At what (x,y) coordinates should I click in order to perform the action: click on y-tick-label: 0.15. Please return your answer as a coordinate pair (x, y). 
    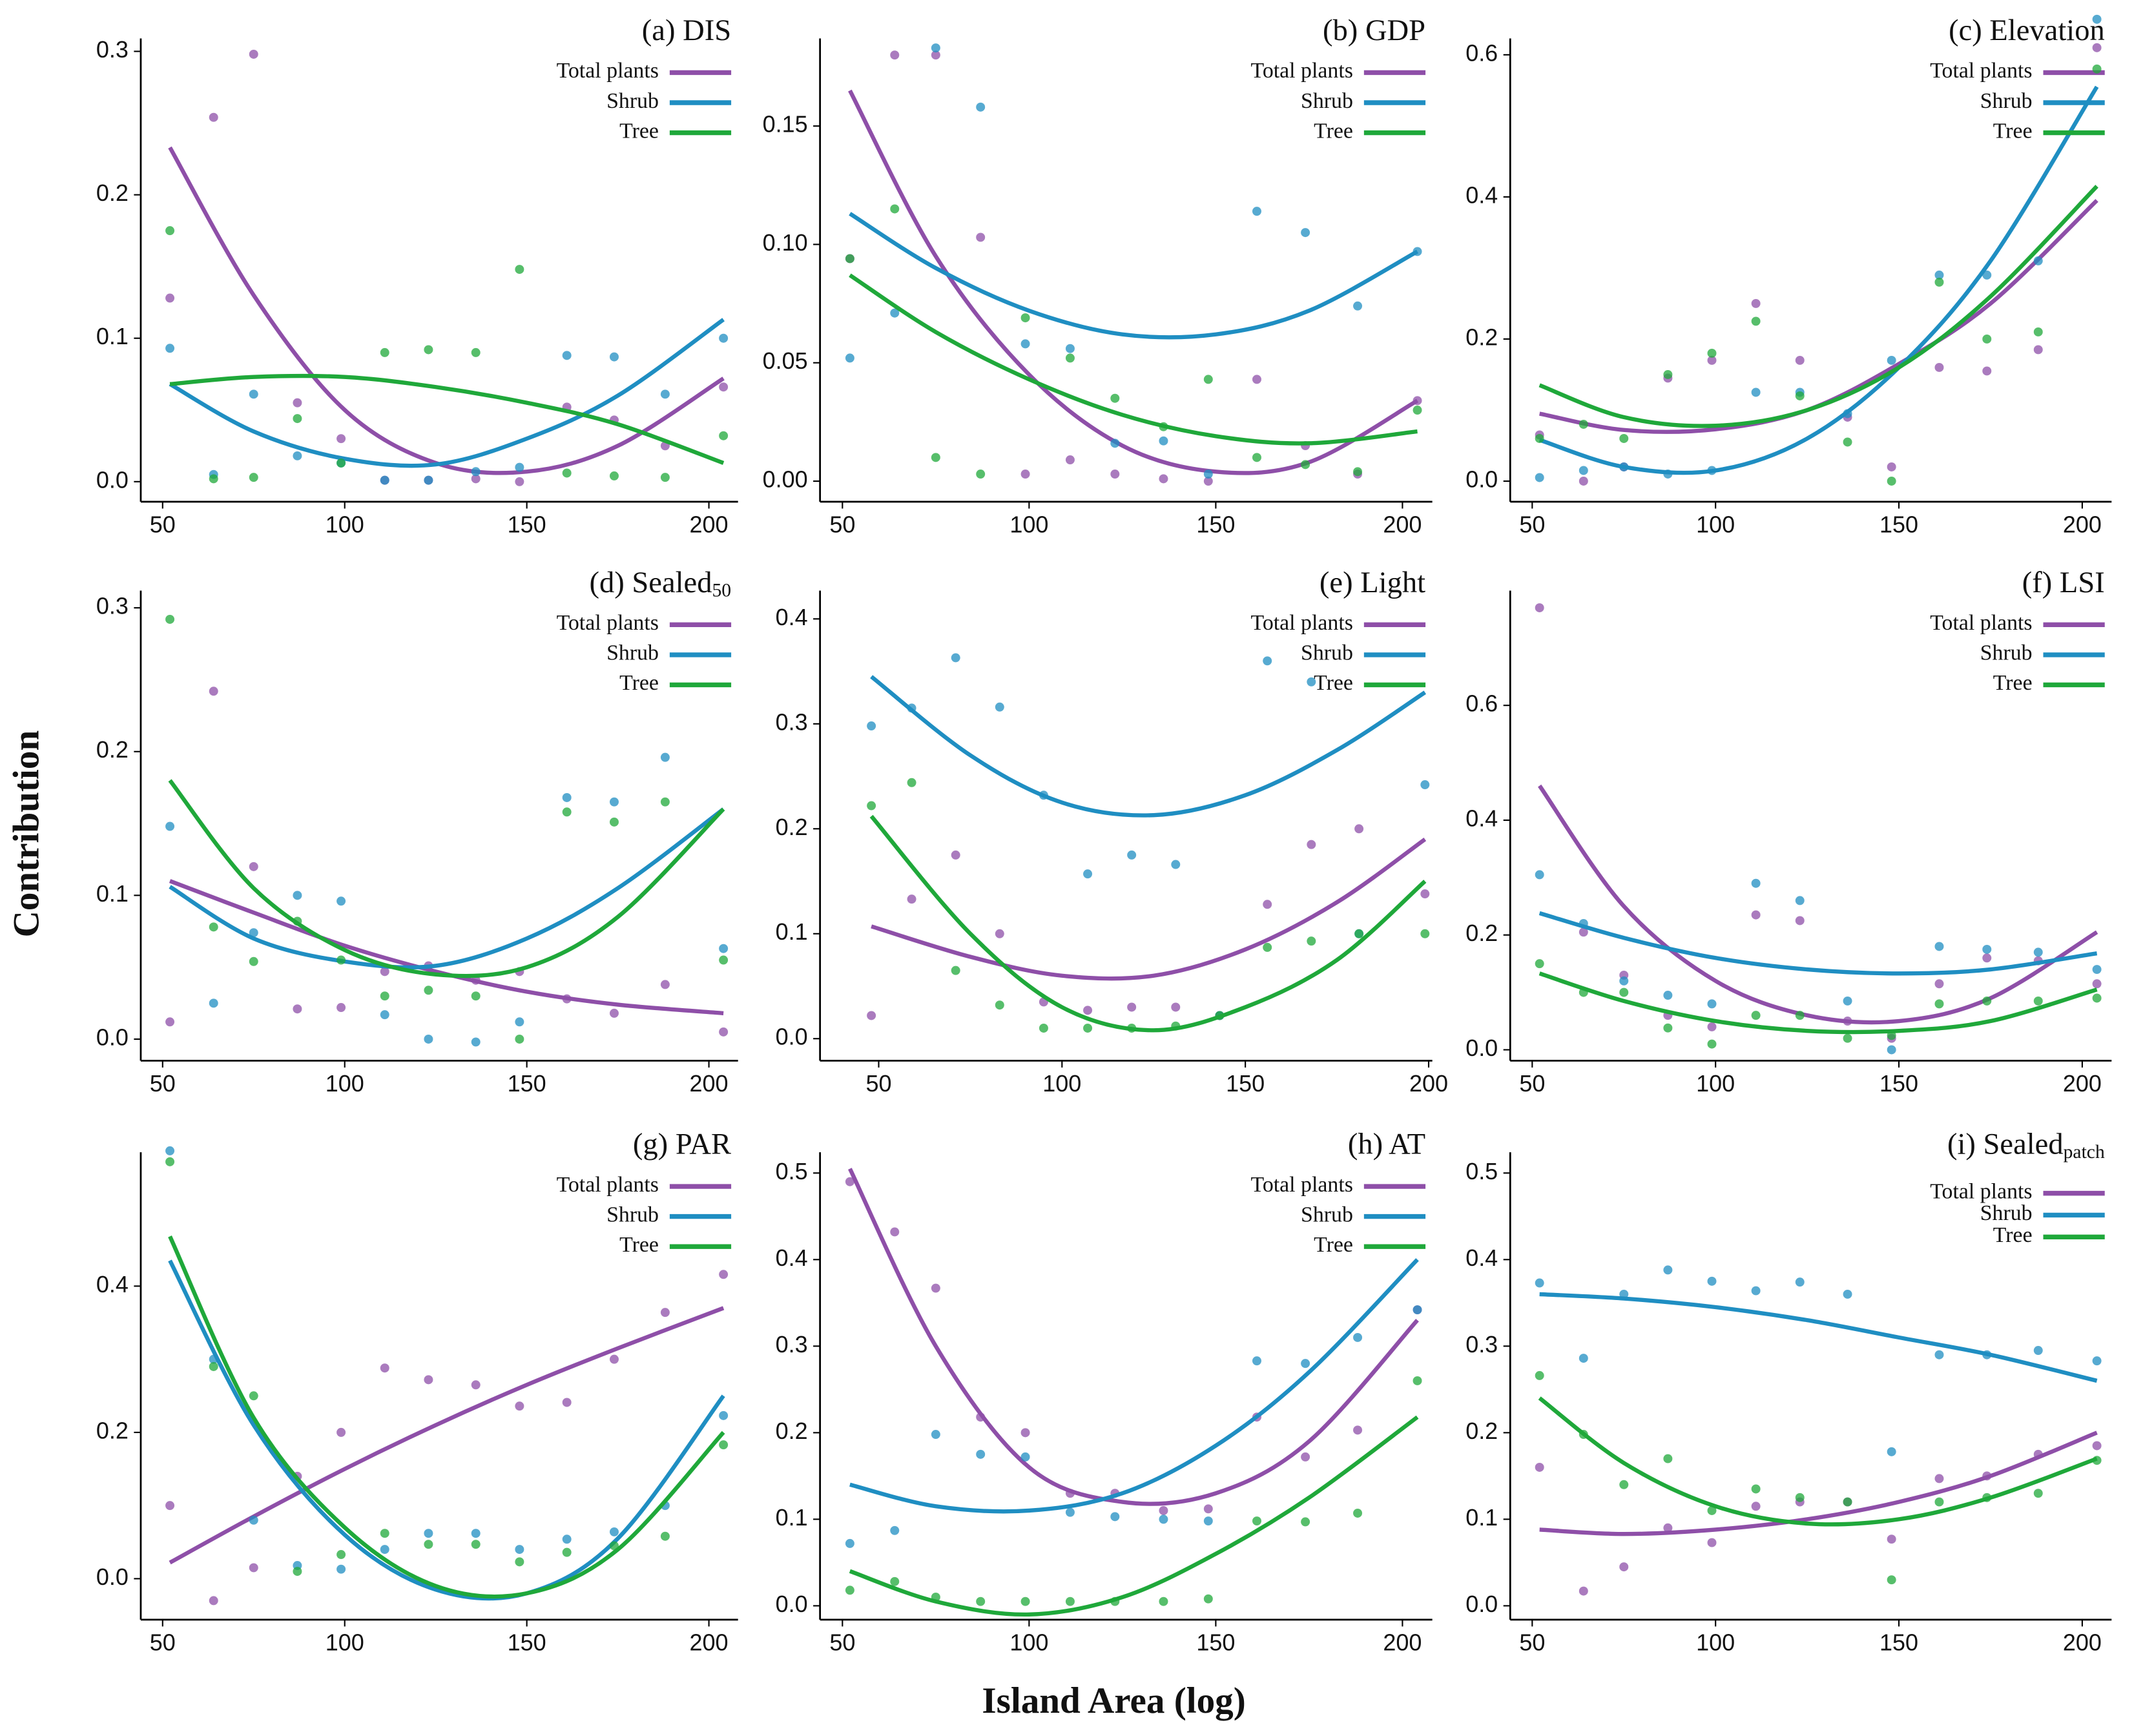
    Looking at the image, I should click on (785, 125).